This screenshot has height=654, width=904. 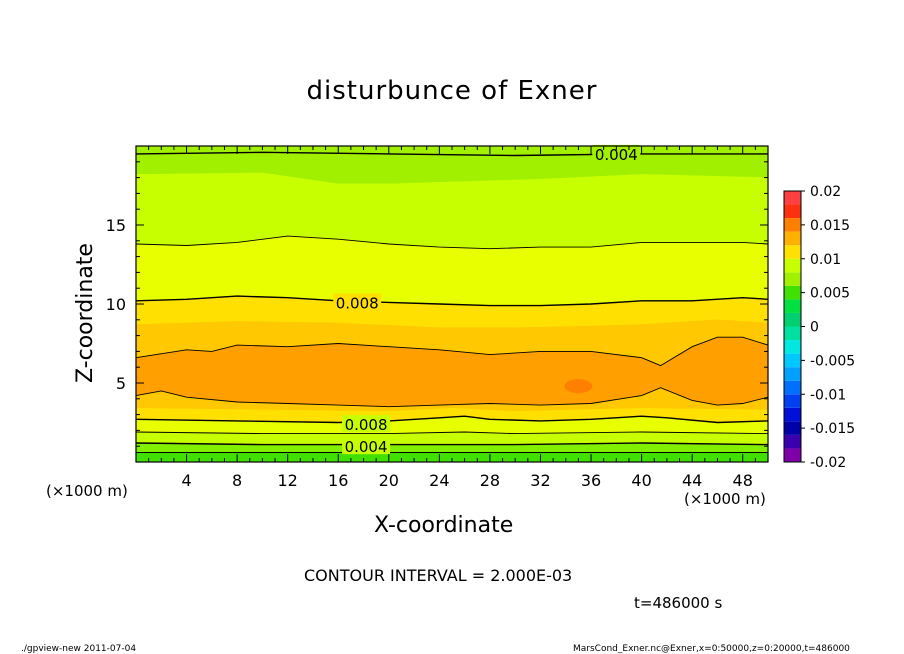 I want to click on colorbar-tick-label: 0, so click(x=814, y=328).